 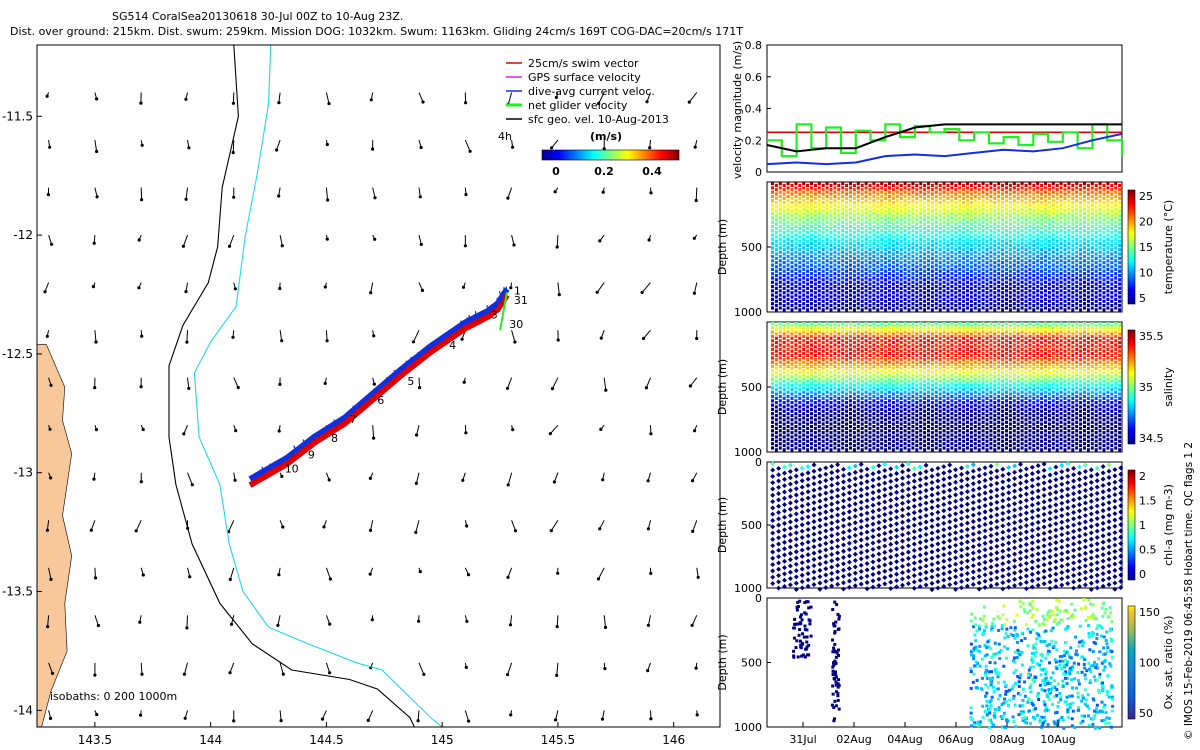 What do you see at coordinates (113, 696) in the screenshot?
I see `isobath-label: isobaths: 0 200 1000m` at bounding box center [113, 696].